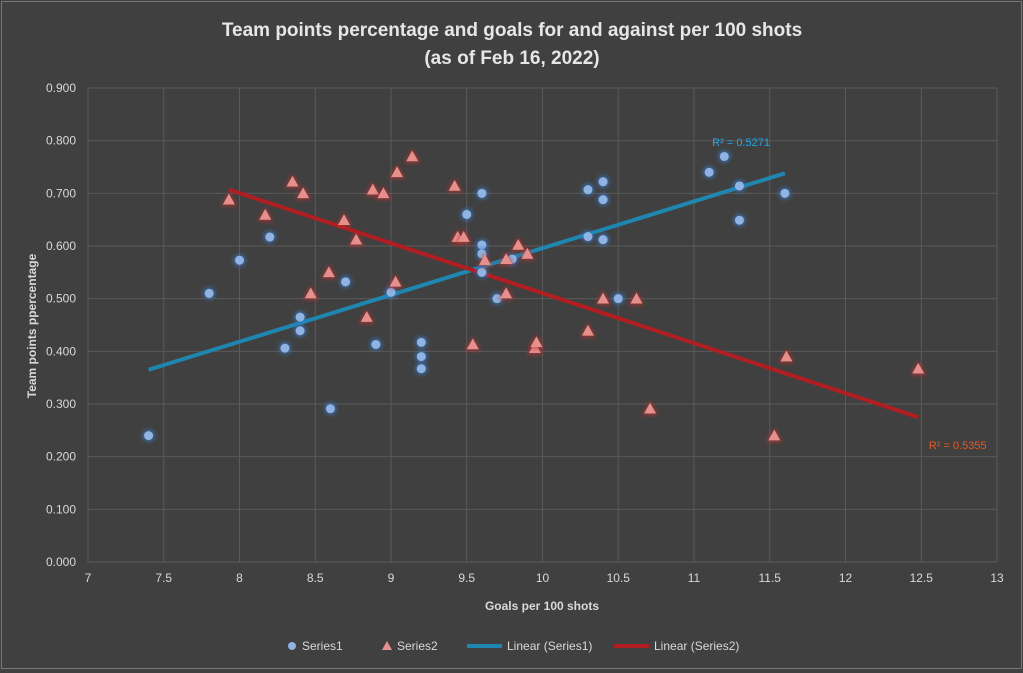  I want to click on x-tick-label: 12.5, so click(922, 578).